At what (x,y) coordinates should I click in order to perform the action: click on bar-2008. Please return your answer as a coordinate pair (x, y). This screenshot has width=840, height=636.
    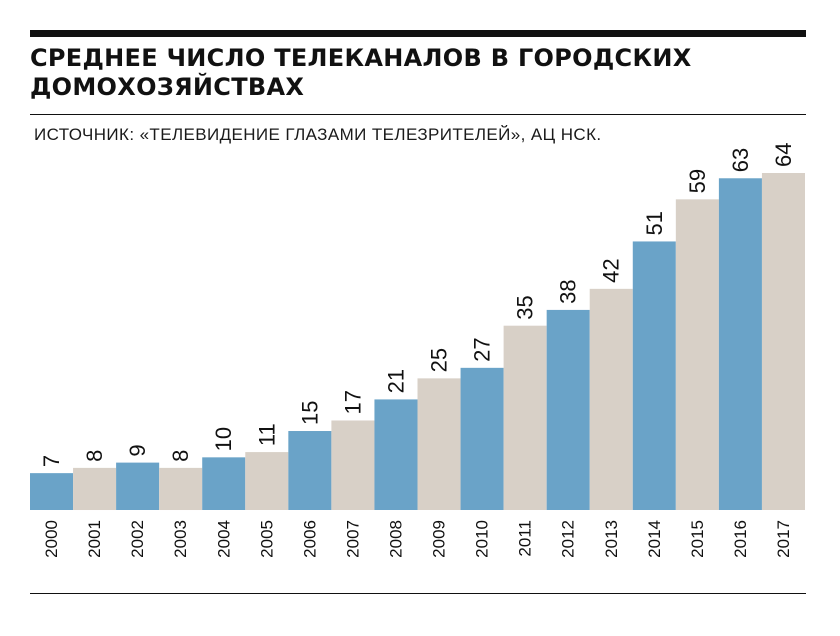
    Looking at the image, I should click on (396, 454).